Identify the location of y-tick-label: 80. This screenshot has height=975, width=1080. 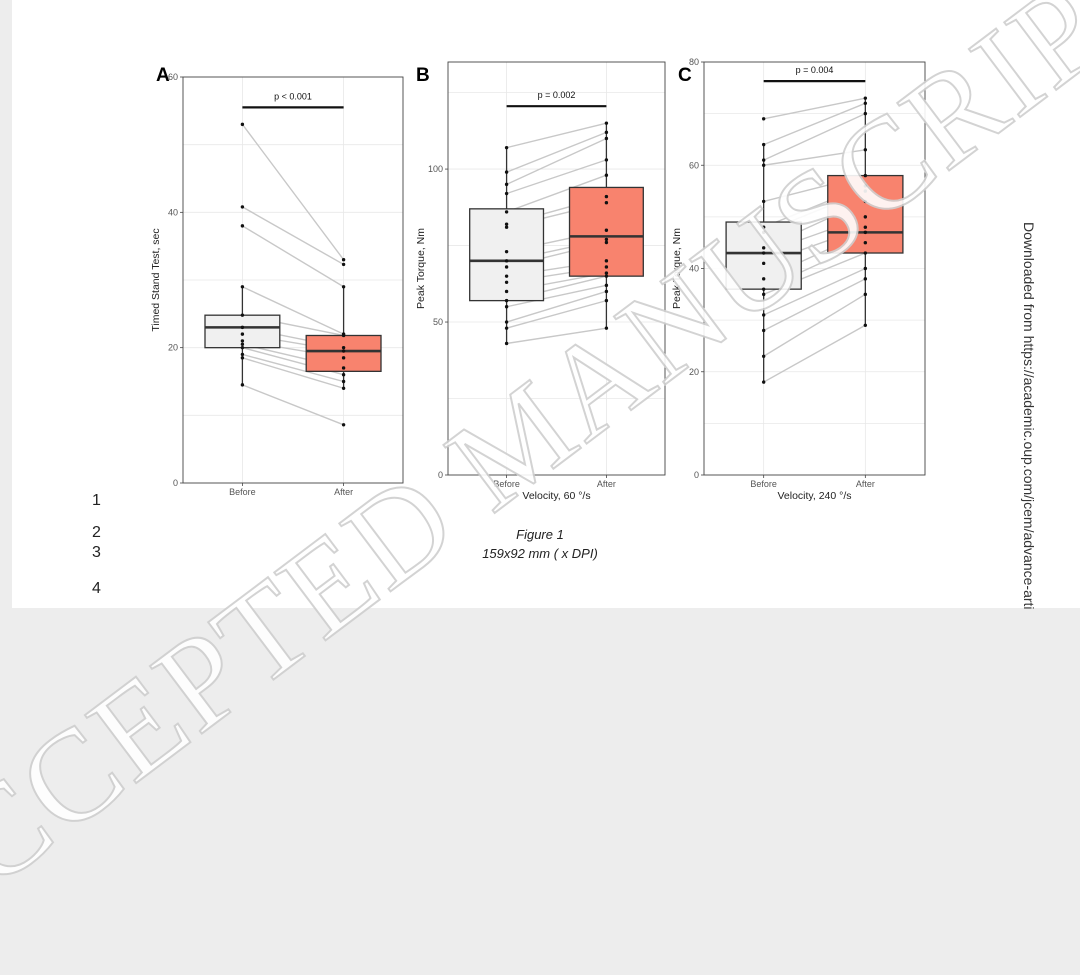
(694, 62).